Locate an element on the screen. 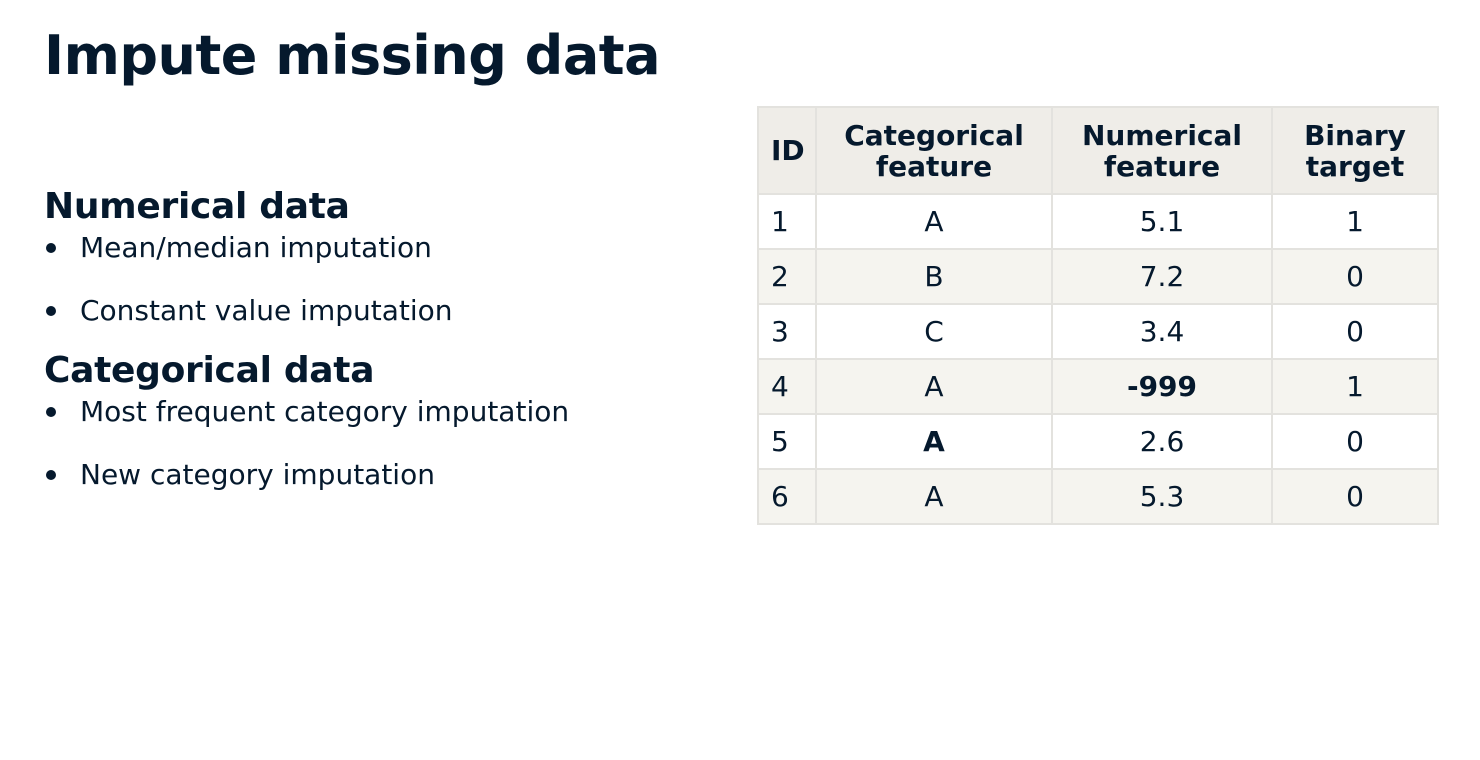  section-heading: Numerical data is located at coordinates (197, 206).